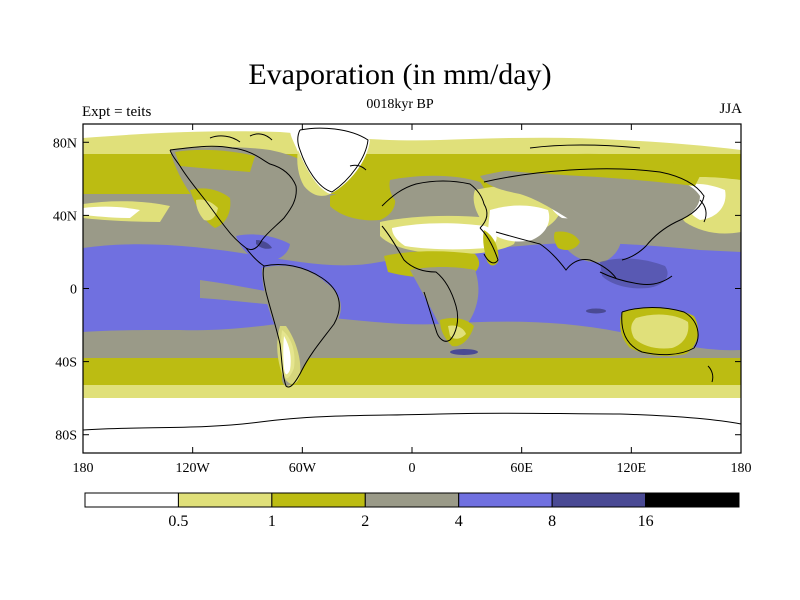 The image size is (800, 600). I want to click on lat-tick: 0, so click(405, 290).